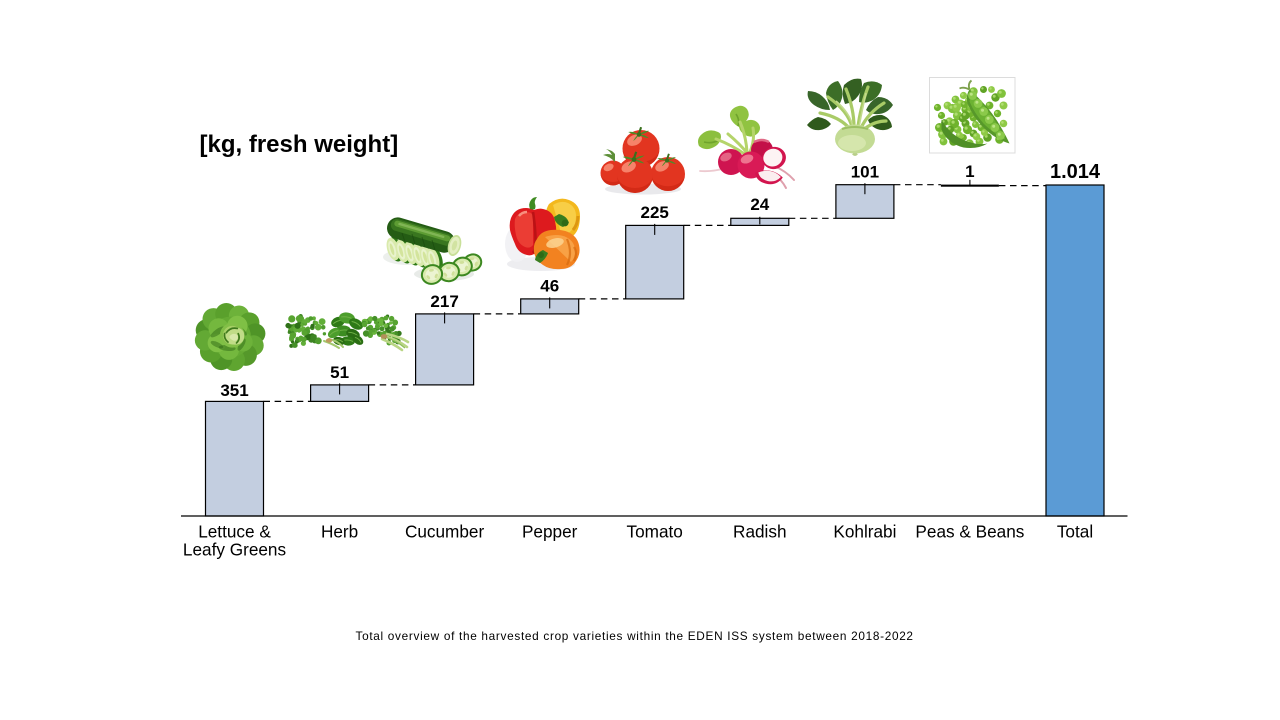 This screenshot has height=720, width=1280. Describe the element at coordinates (1075, 532) in the screenshot. I see `svg-text: Total` at that location.